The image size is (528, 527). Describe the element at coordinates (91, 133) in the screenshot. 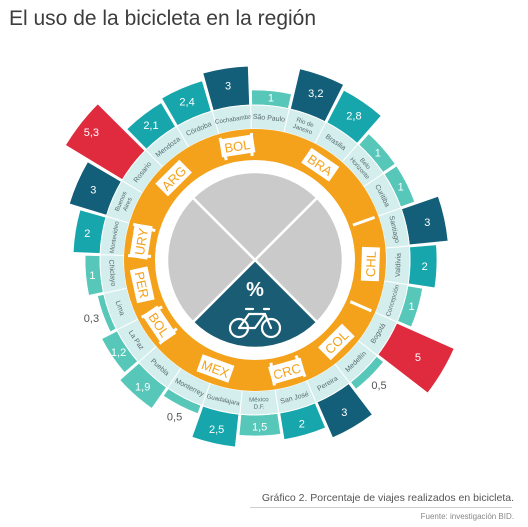

I see `value-label-rosario: 5,3` at that location.